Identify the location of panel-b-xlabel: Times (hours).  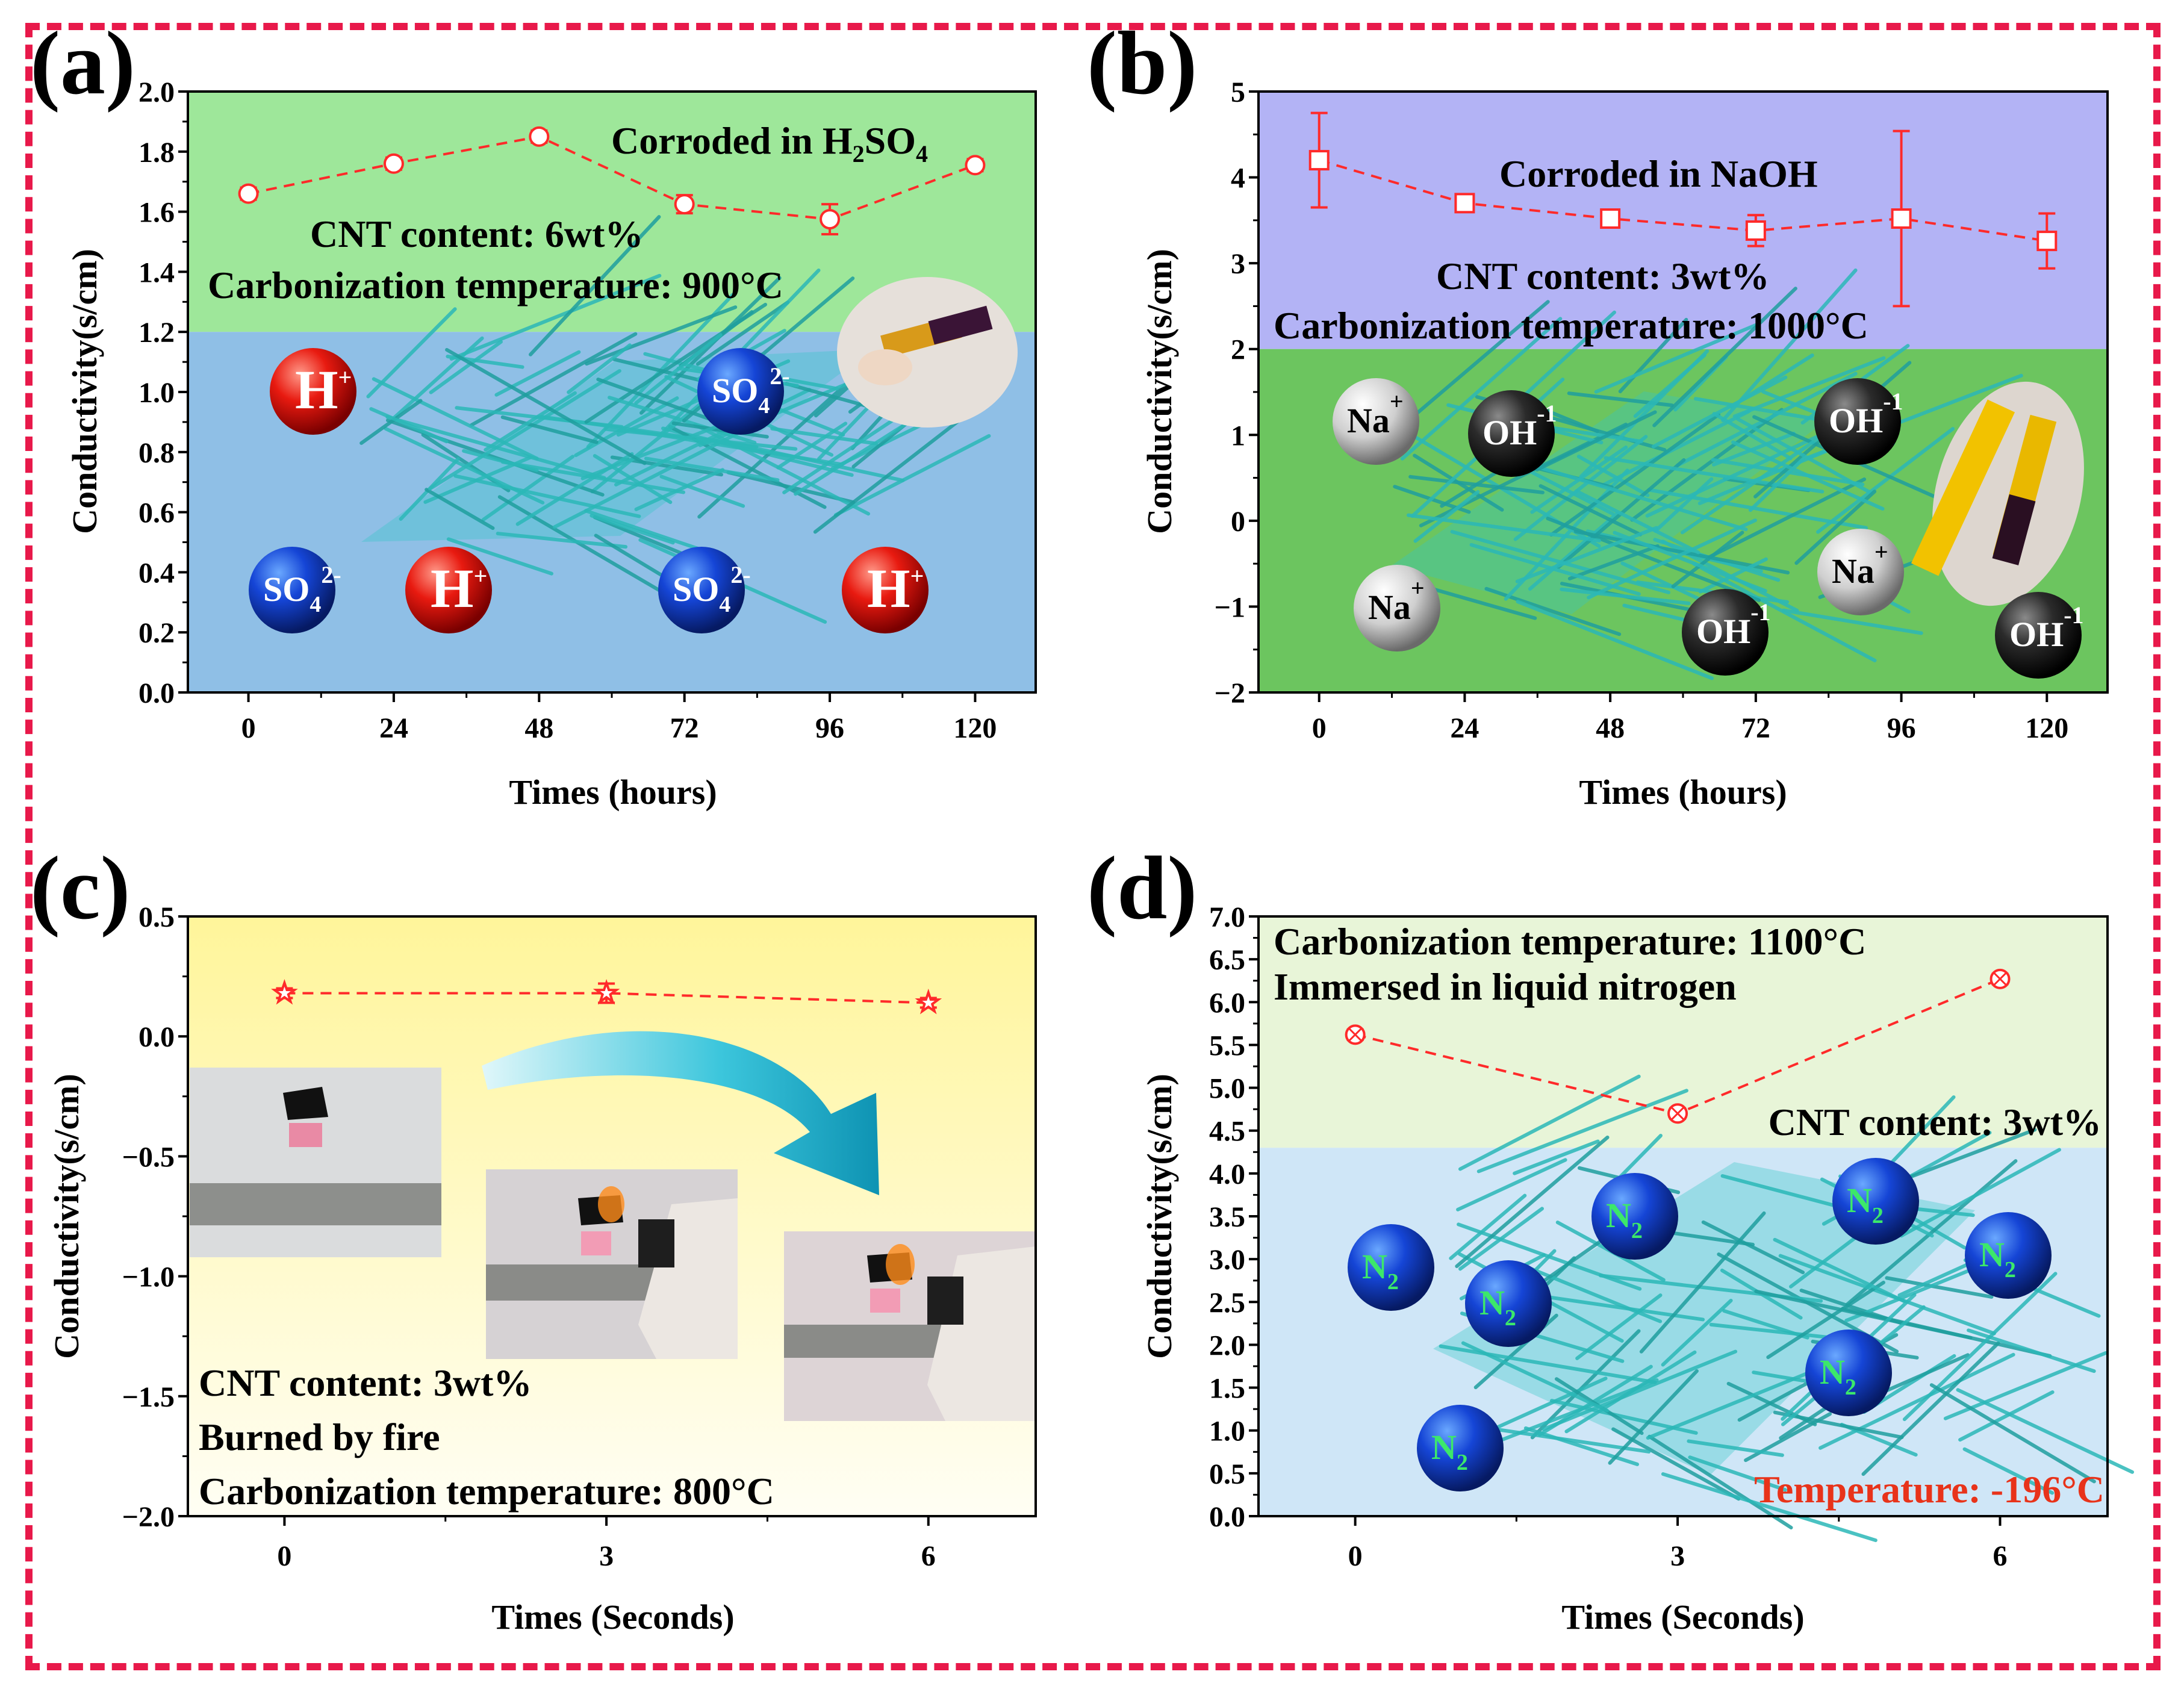
(1683, 793).